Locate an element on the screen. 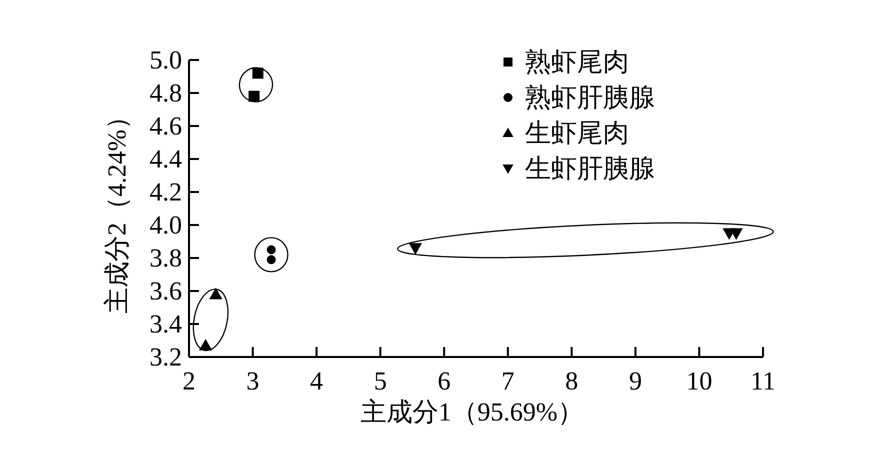 This screenshot has height=453, width=883. x-tick-label: 8 is located at coordinates (571, 381).